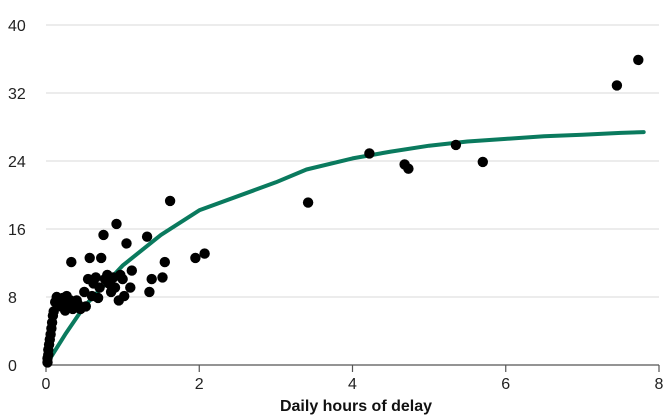  What do you see at coordinates (352, 368) in the screenshot?
I see `axes` at bounding box center [352, 368].